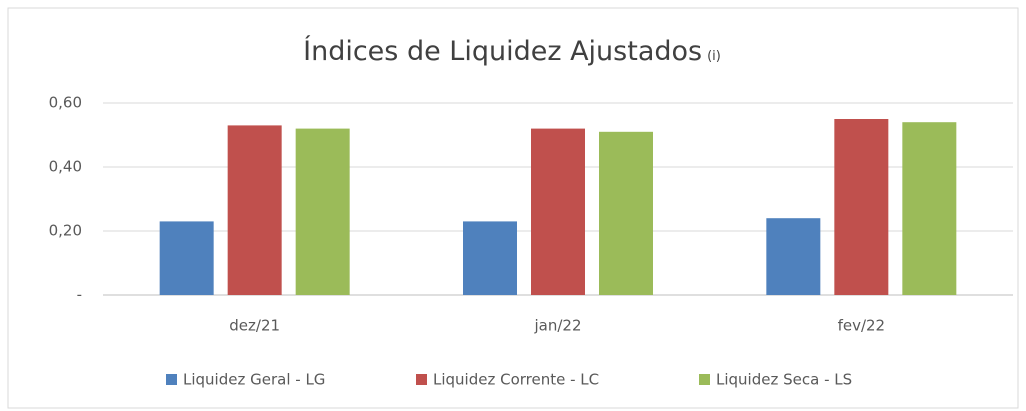 The image size is (1026, 411). Describe the element at coordinates (254, 380) in the screenshot. I see `legend-label: Liquidez Geral - LG` at that location.